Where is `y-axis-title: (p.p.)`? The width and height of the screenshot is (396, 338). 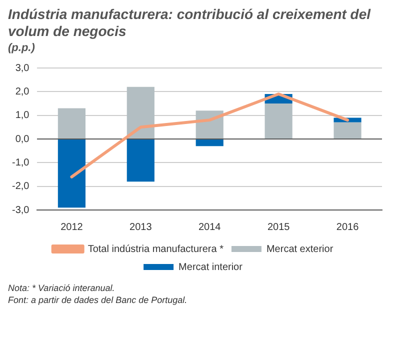 y-axis-title: (p.p.) is located at coordinates (22, 48).